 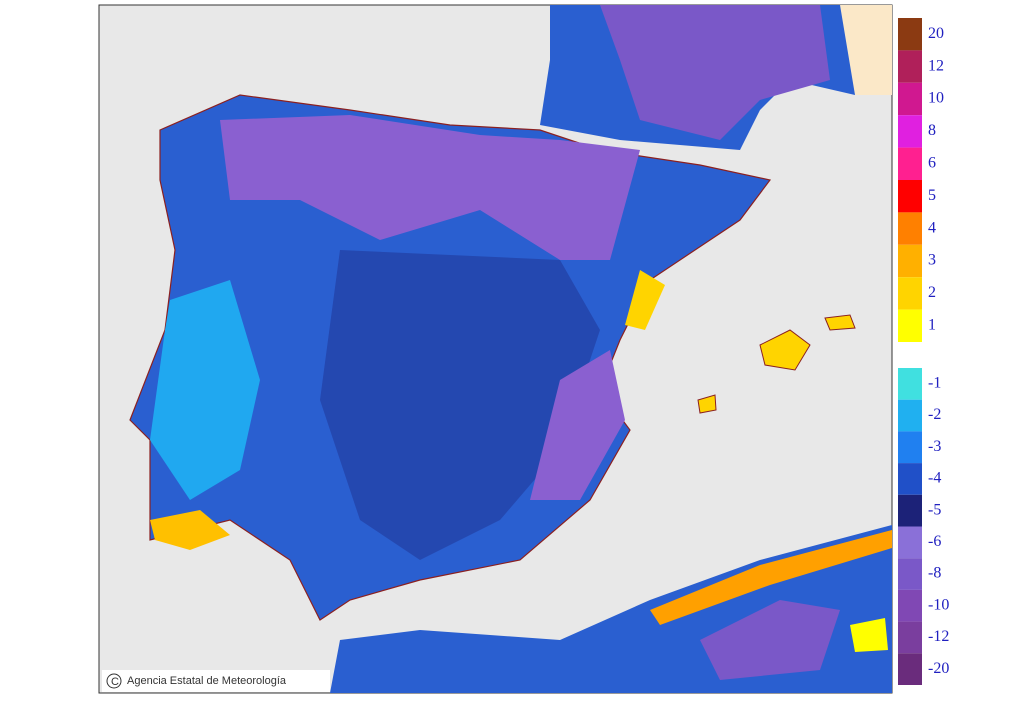 I want to click on southeast-cold, so click(x=577, y=425).